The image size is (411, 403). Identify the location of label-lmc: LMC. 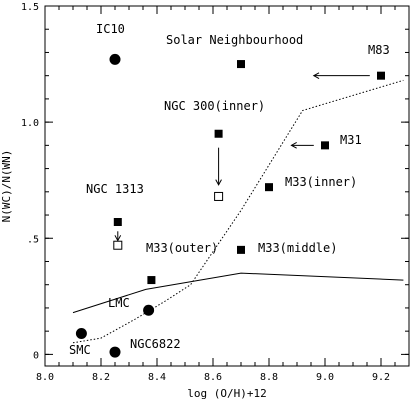
(119, 303).